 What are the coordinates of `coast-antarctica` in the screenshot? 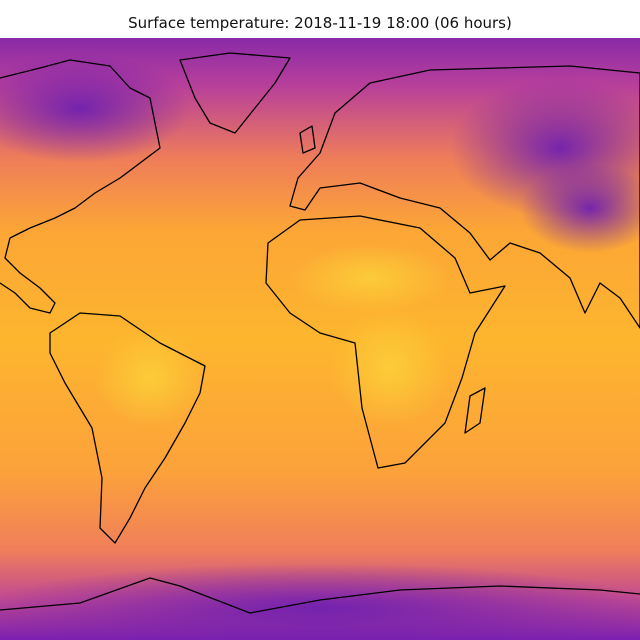 It's located at (320, 595).